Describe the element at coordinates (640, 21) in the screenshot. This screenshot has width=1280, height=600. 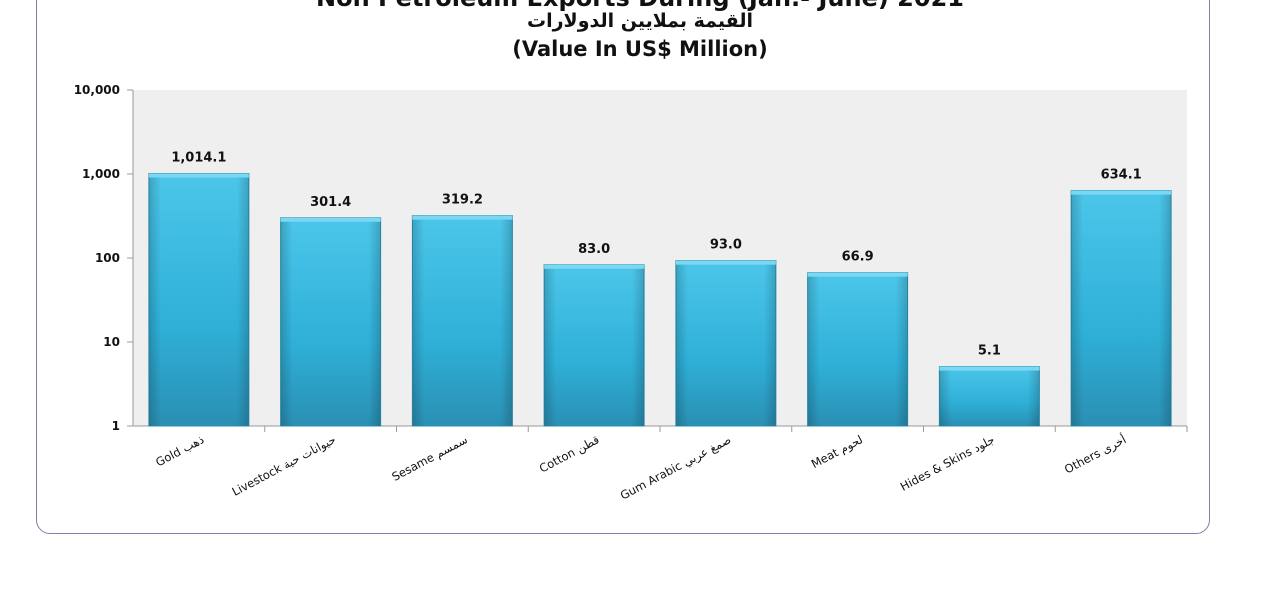
I see `chart-subtitle-arabic: القيمة بملايين الدولارات` at that location.